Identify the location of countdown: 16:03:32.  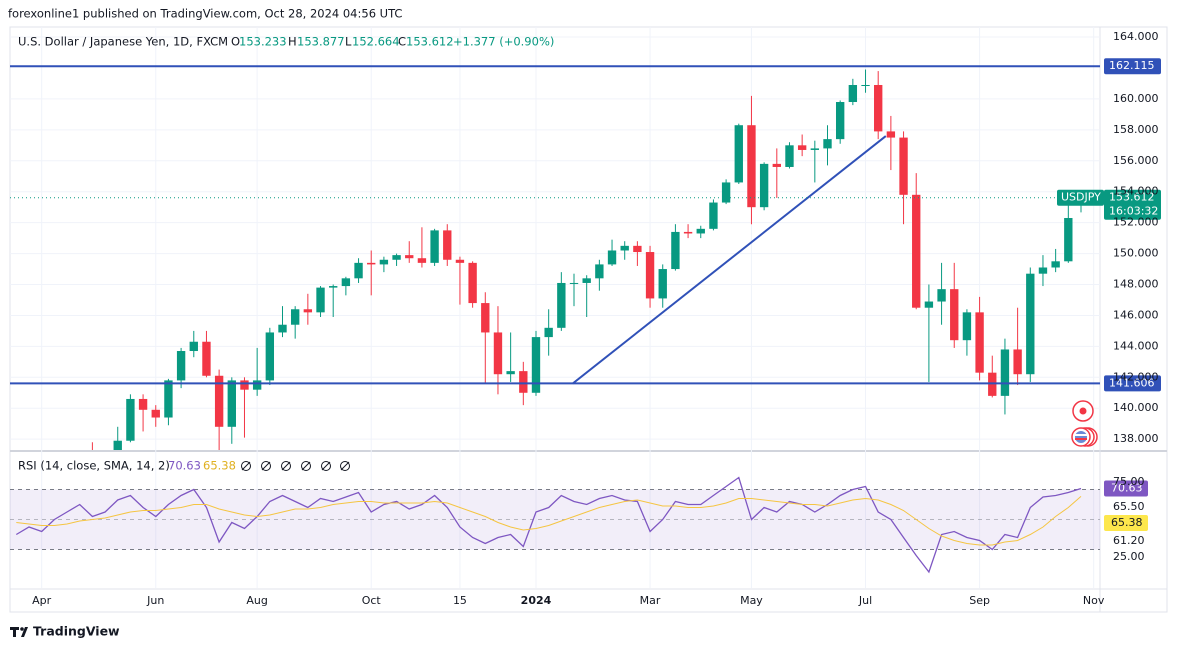
(1133, 211).